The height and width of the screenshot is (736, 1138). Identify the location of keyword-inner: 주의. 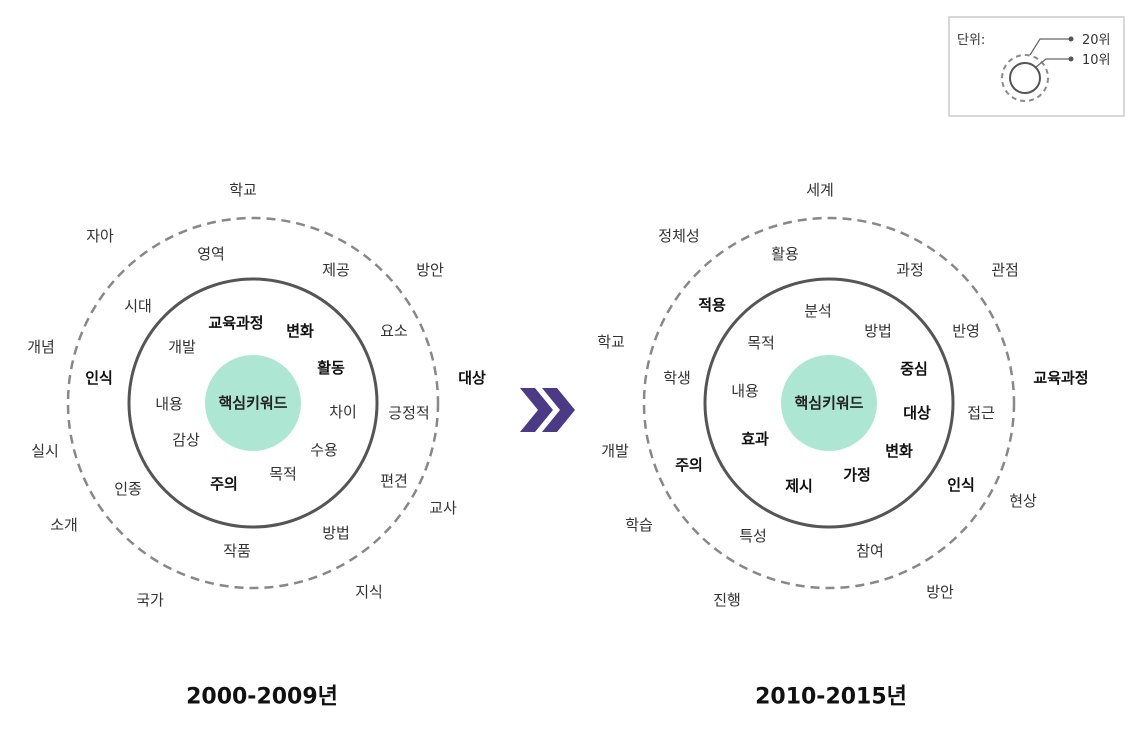
(224, 484).